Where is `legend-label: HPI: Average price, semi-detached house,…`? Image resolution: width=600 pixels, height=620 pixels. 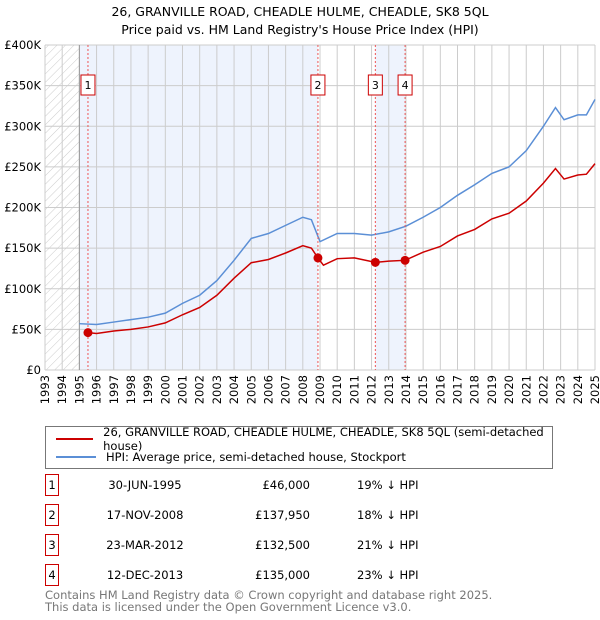
legend-label: HPI: Average price, semi-detached house,… is located at coordinates (256, 457).